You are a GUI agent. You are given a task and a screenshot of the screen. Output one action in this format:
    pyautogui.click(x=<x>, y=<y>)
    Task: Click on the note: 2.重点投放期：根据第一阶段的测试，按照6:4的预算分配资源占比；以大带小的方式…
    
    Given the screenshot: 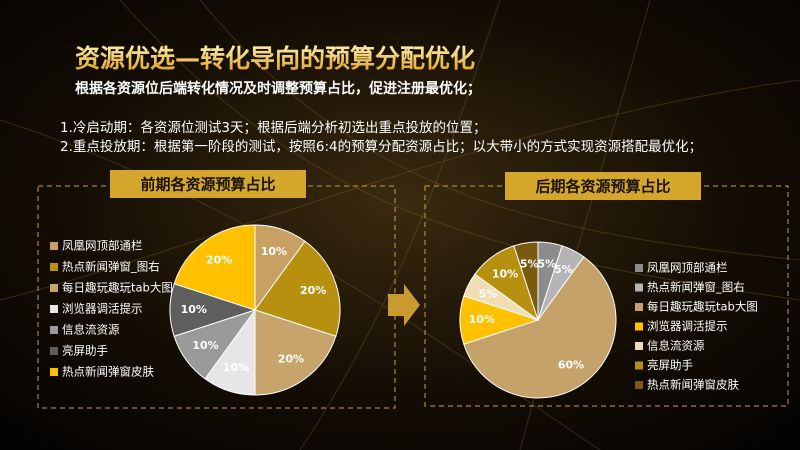 What is the action you would take?
    pyautogui.click(x=381, y=146)
    